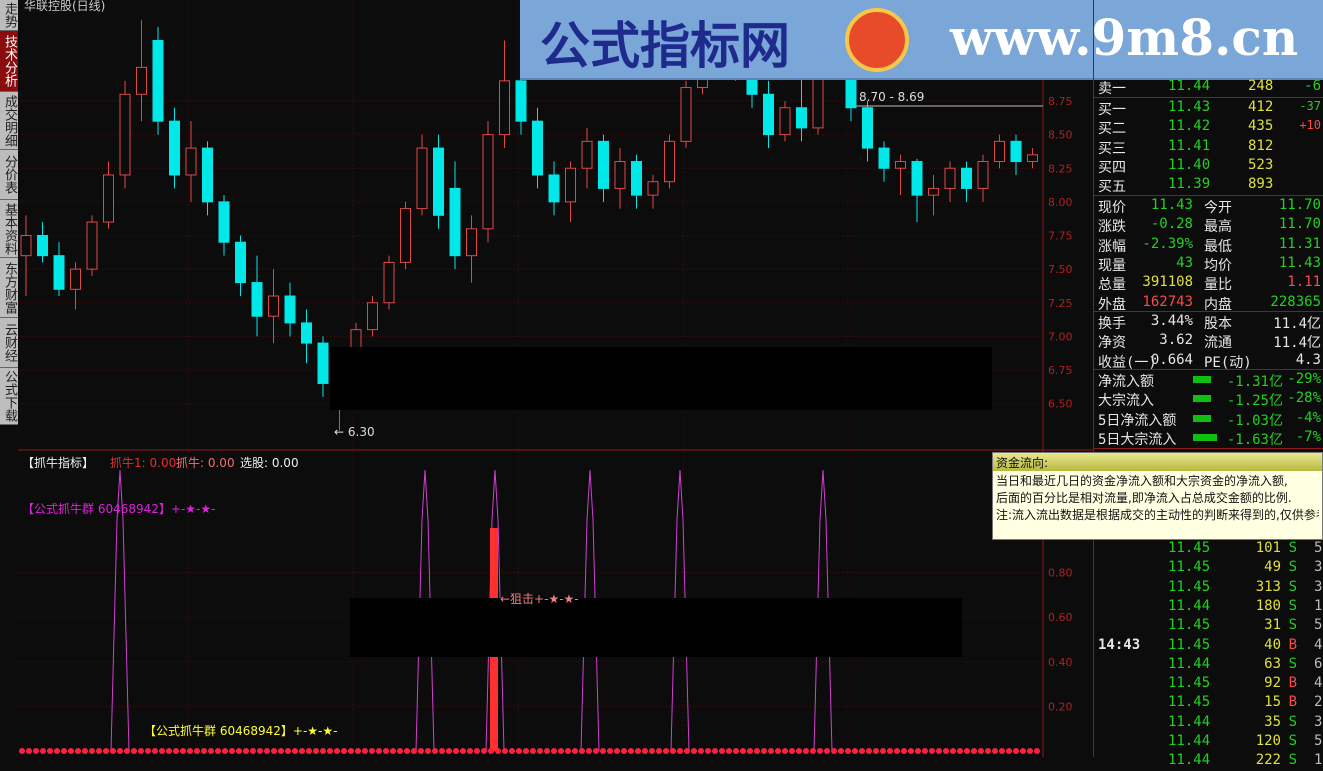 The width and height of the screenshot is (1323, 771). Describe the element at coordinates (9, 175) in the screenshot. I see `tab-3: 分价表` at that location.